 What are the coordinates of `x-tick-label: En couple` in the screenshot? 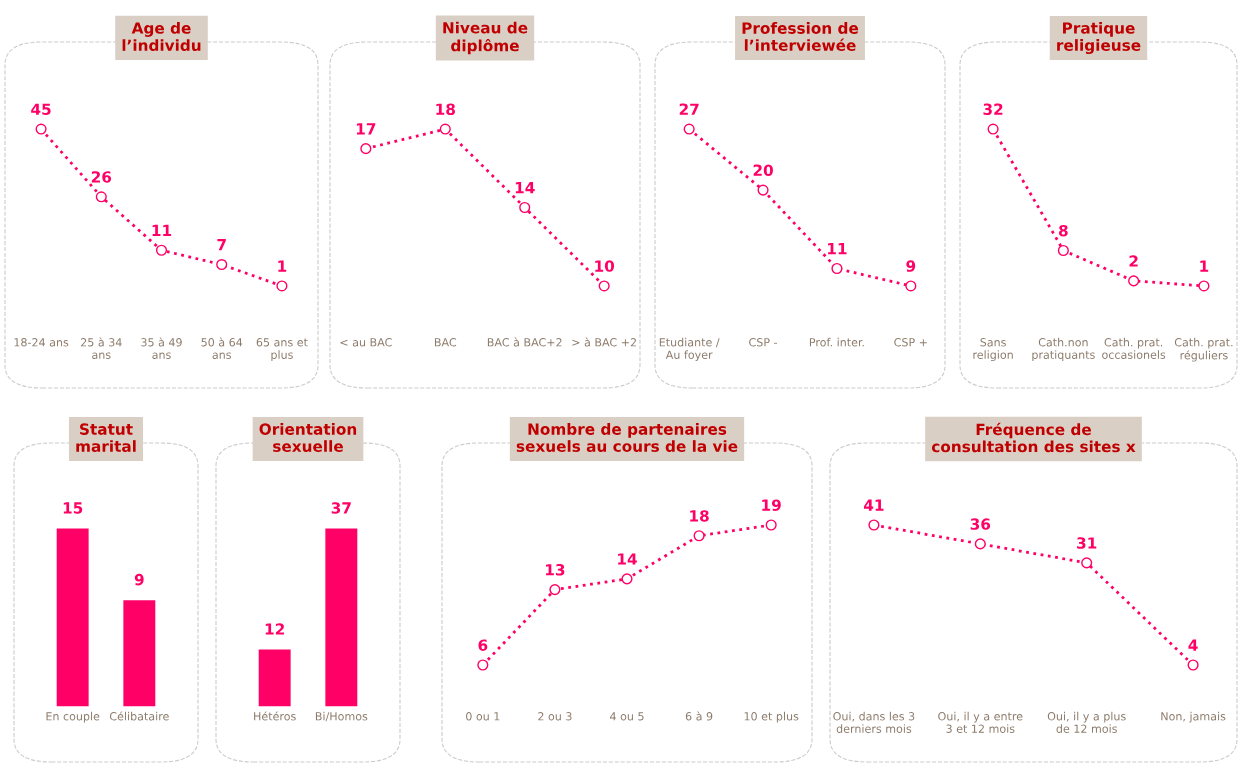 It's located at (73, 717).